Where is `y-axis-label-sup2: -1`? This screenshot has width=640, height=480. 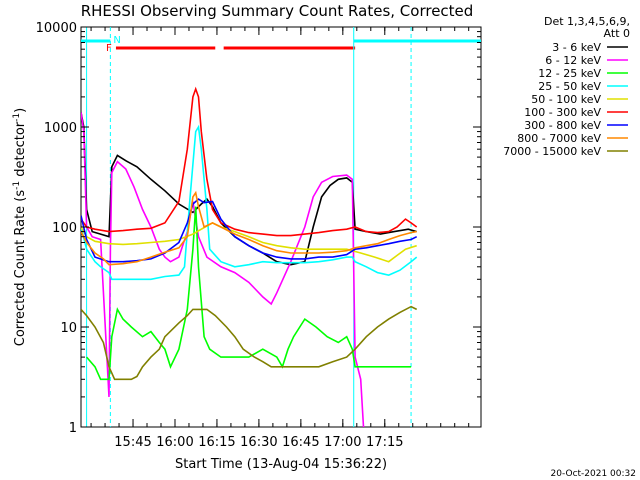 y-axis-label-sup2: -1 is located at coordinates (17, 117).